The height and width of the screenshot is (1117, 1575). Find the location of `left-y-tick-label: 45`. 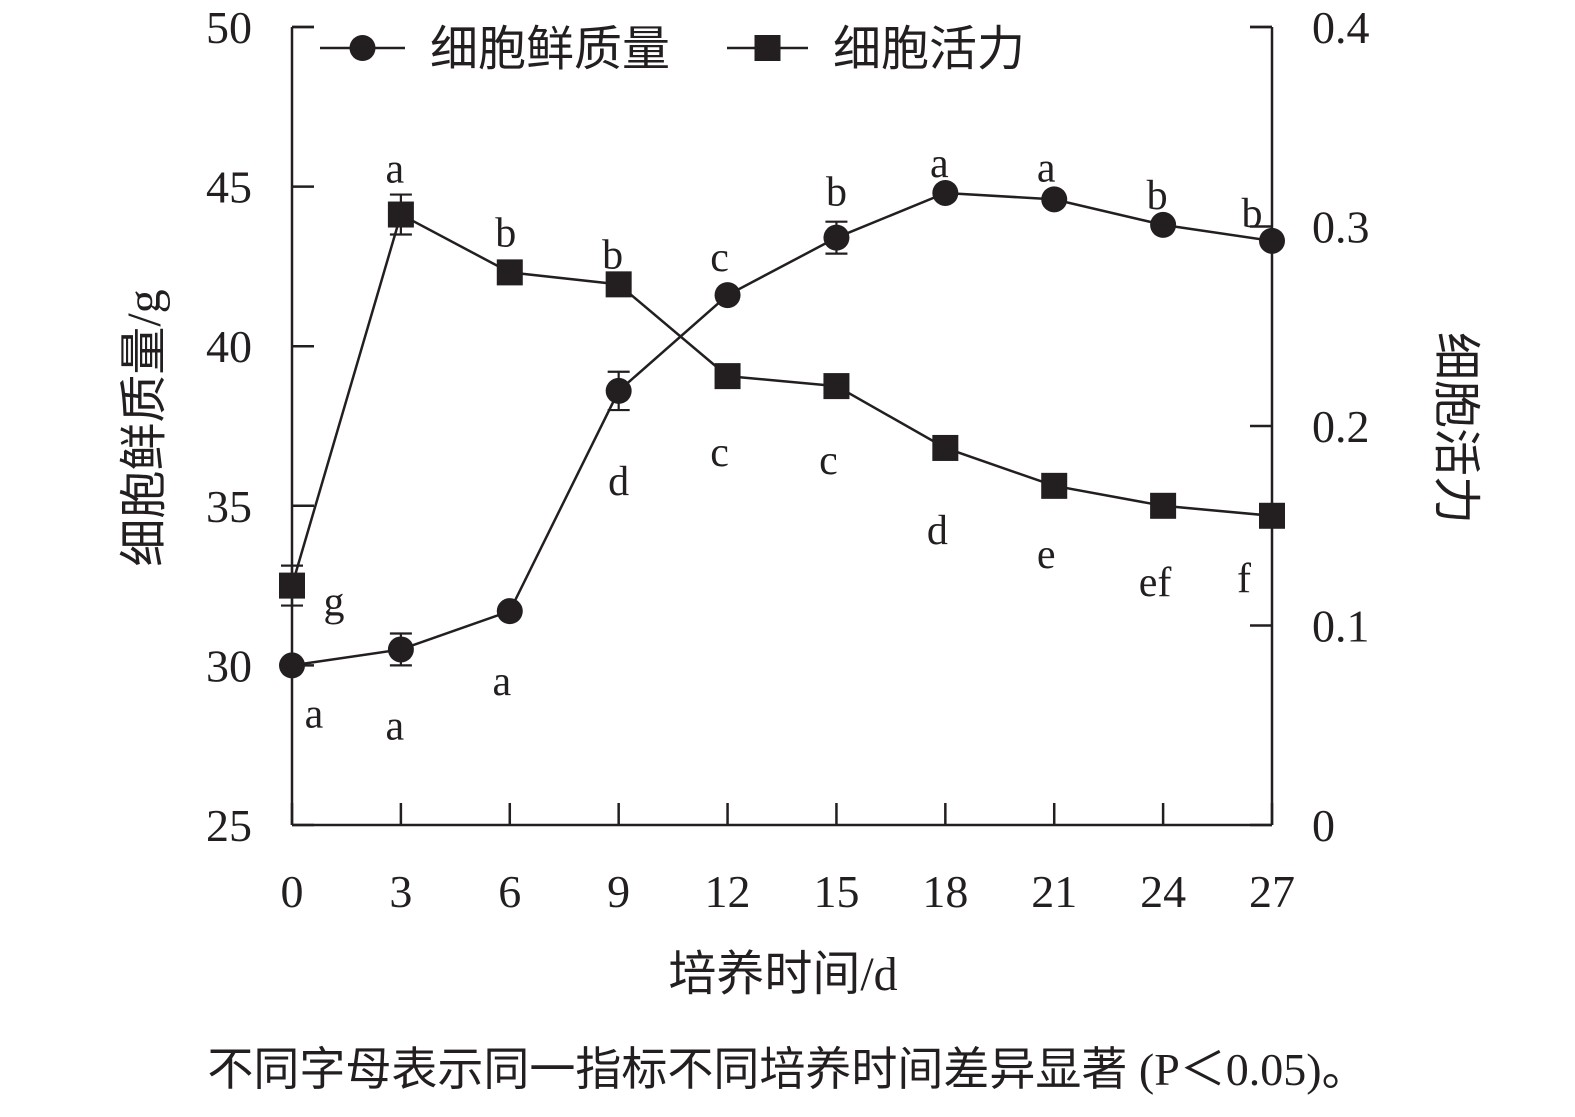

left-y-tick-label: 45 is located at coordinates (229, 187).